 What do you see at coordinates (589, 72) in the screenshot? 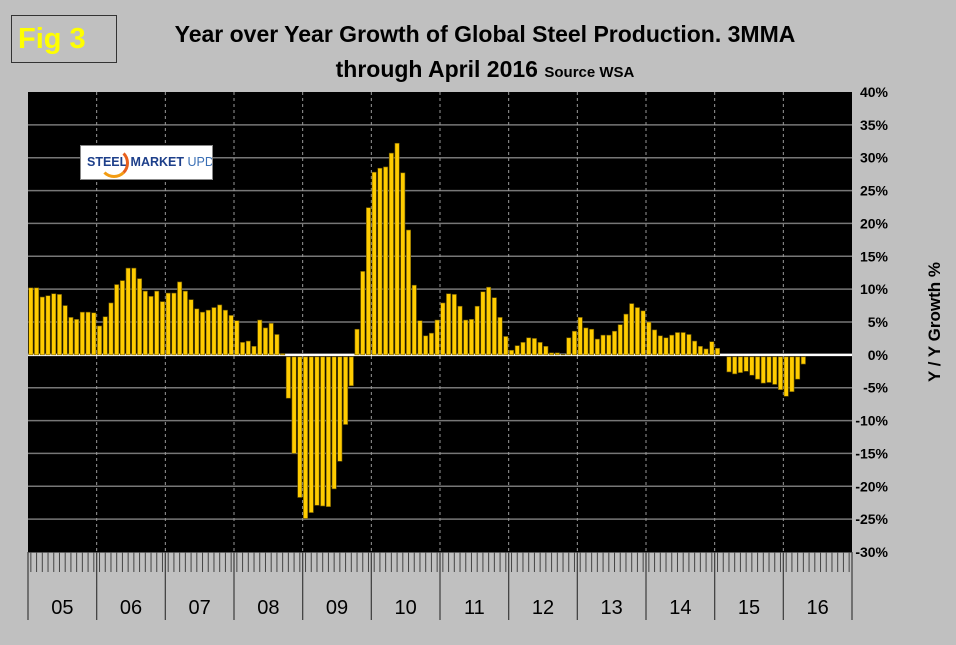
I see `chart-source: Source WSA` at bounding box center [589, 72].